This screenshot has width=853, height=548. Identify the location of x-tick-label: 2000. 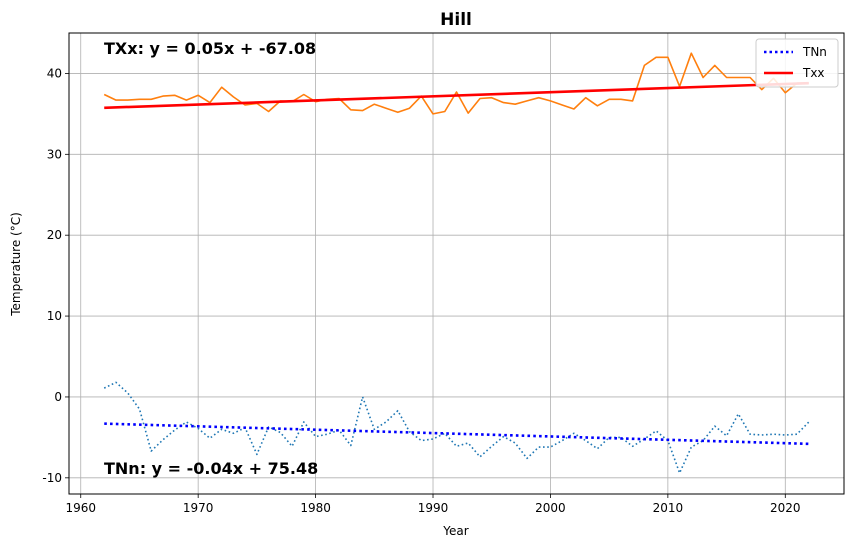
(550, 508).